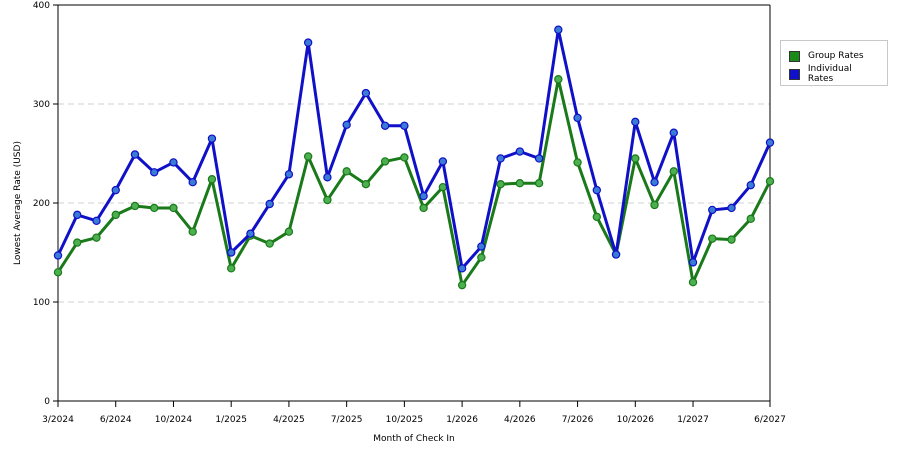 This screenshot has width=900, height=450. What do you see at coordinates (347, 420) in the screenshot?
I see `x-tick-label-7-2025: 7/2025` at bounding box center [347, 420].